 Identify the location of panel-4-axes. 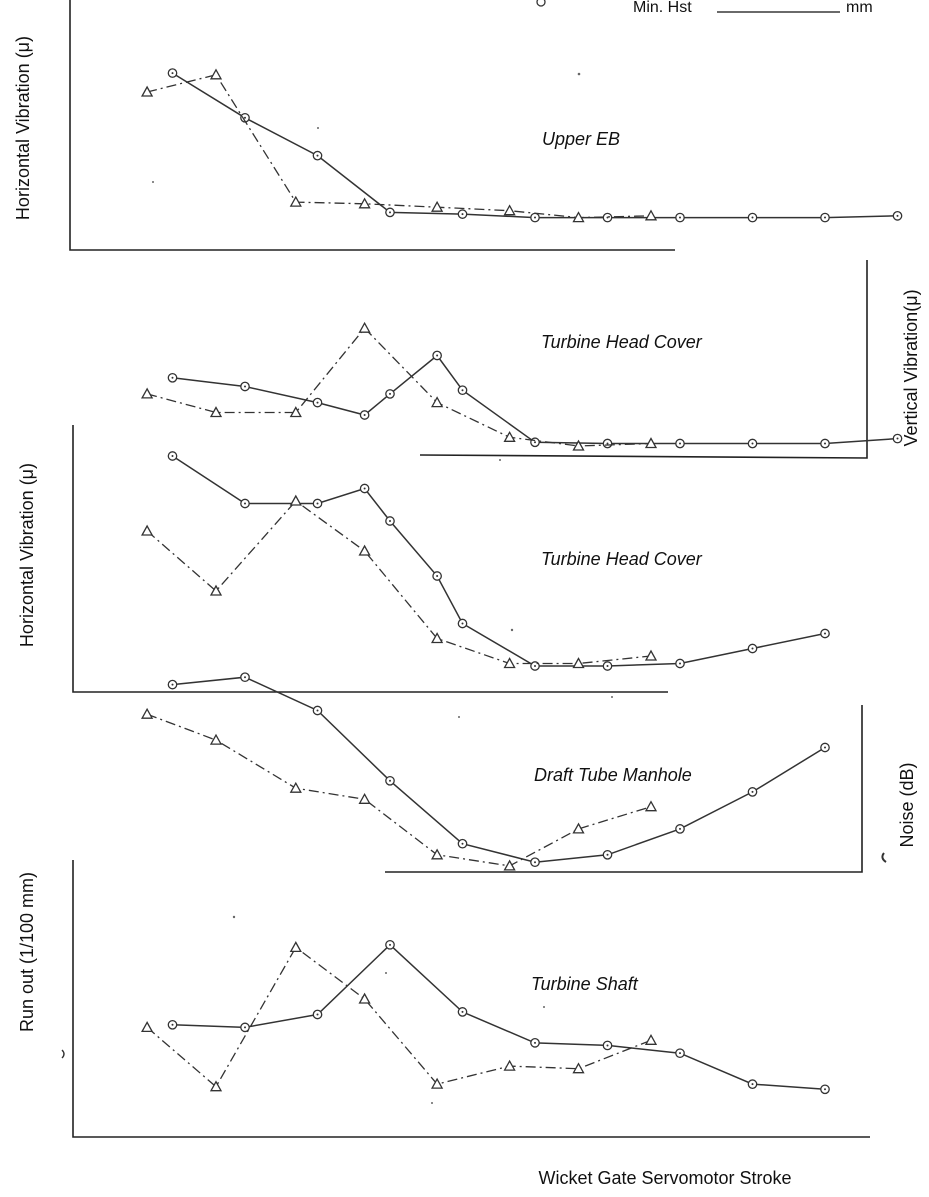
(624, 789).